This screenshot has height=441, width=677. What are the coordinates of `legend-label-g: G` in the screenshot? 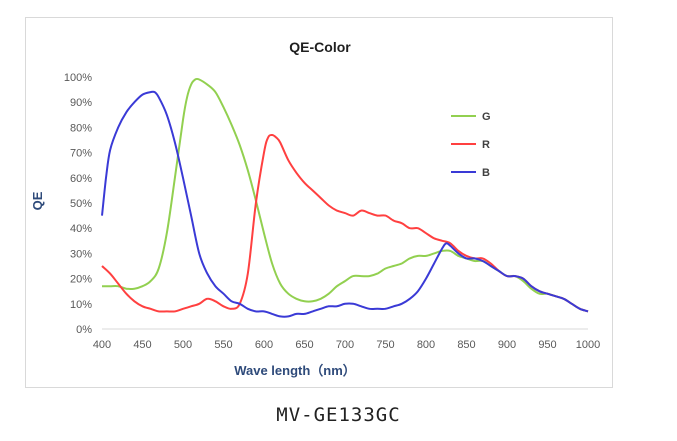 It's located at (486, 117).